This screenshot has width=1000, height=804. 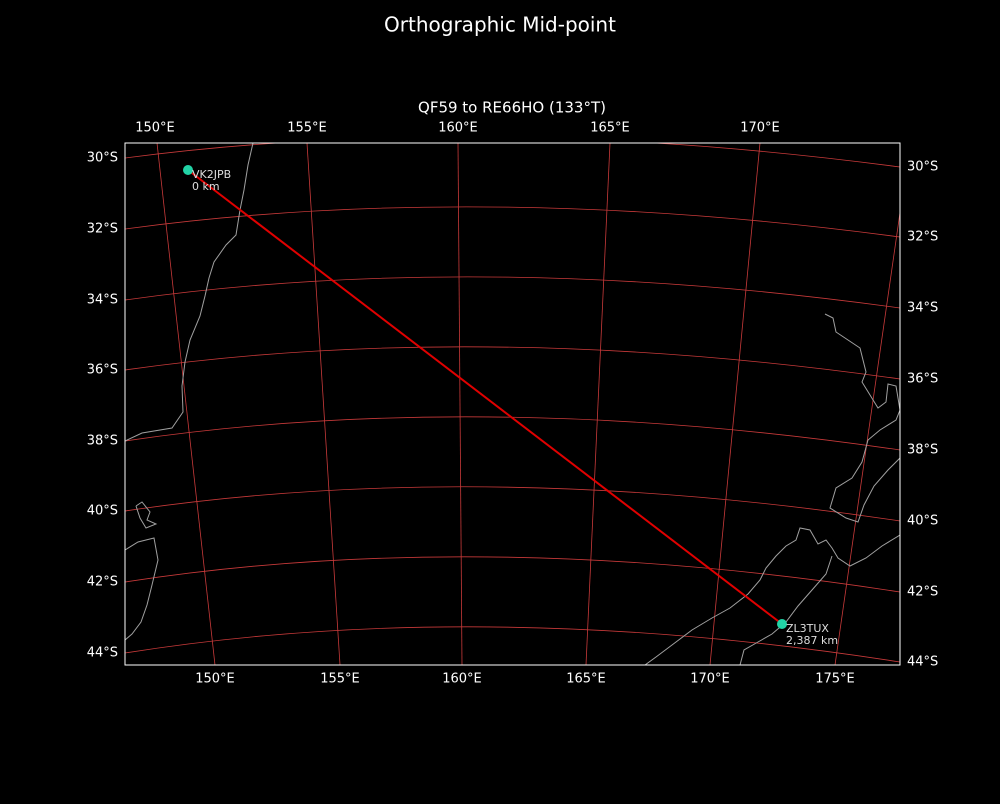 I want to click on station-call: ZL3TUX, so click(x=807, y=628).